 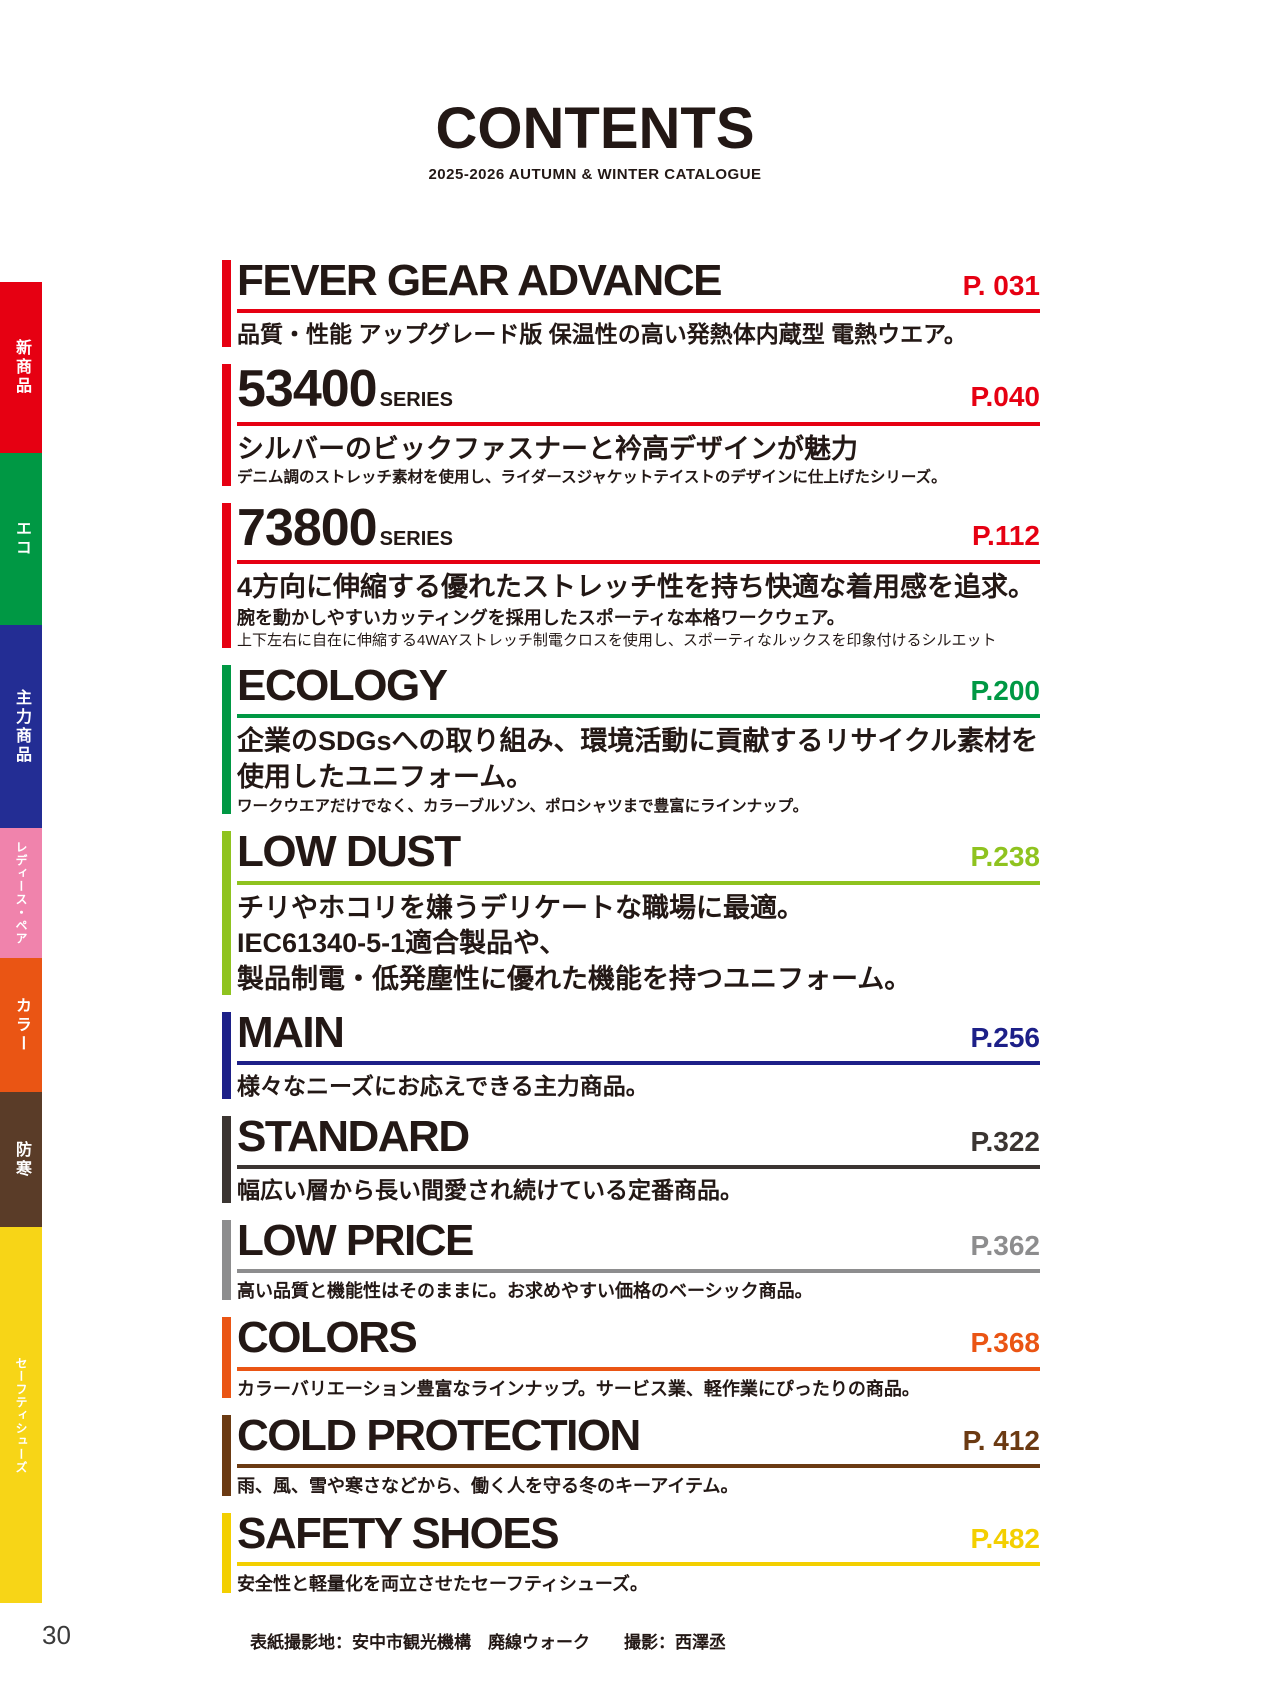 What do you see at coordinates (21, 726) in the screenshot?
I see `sidebar-tab-main-products: 主力商品` at bounding box center [21, 726].